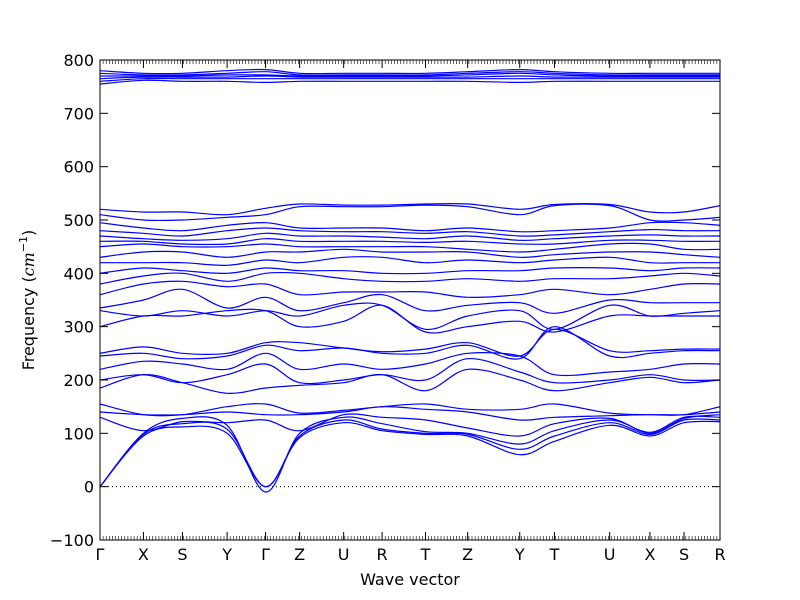  Describe the element at coordinates (78, 60) in the screenshot. I see `y-tick-label: 800` at that location.